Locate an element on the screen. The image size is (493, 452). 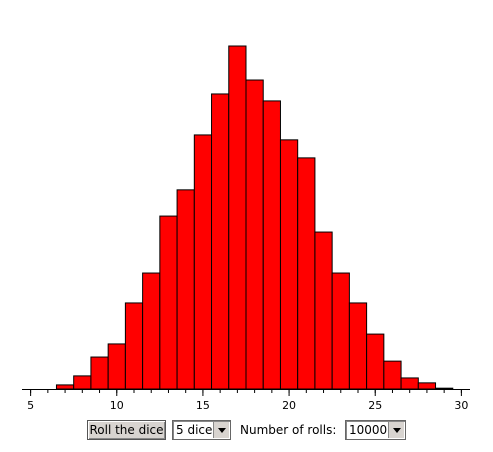
x-tick-label: 20 is located at coordinates (289, 405).